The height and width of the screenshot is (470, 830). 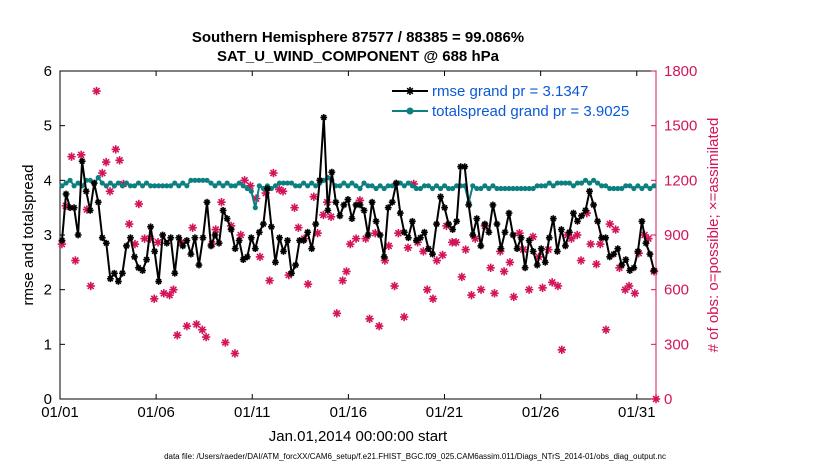 What do you see at coordinates (358, 56) in the screenshot?
I see `chart-title-line-2: SAT_U_WIND_COMPONENT @ 688 hPa` at bounding box center [358, 56].